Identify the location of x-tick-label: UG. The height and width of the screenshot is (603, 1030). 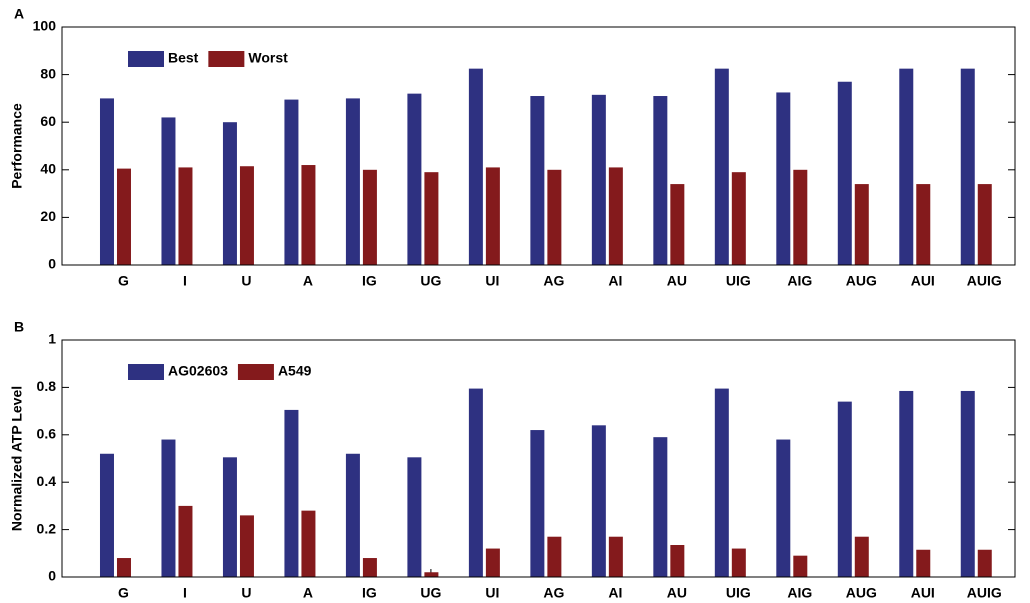
(430, 593).